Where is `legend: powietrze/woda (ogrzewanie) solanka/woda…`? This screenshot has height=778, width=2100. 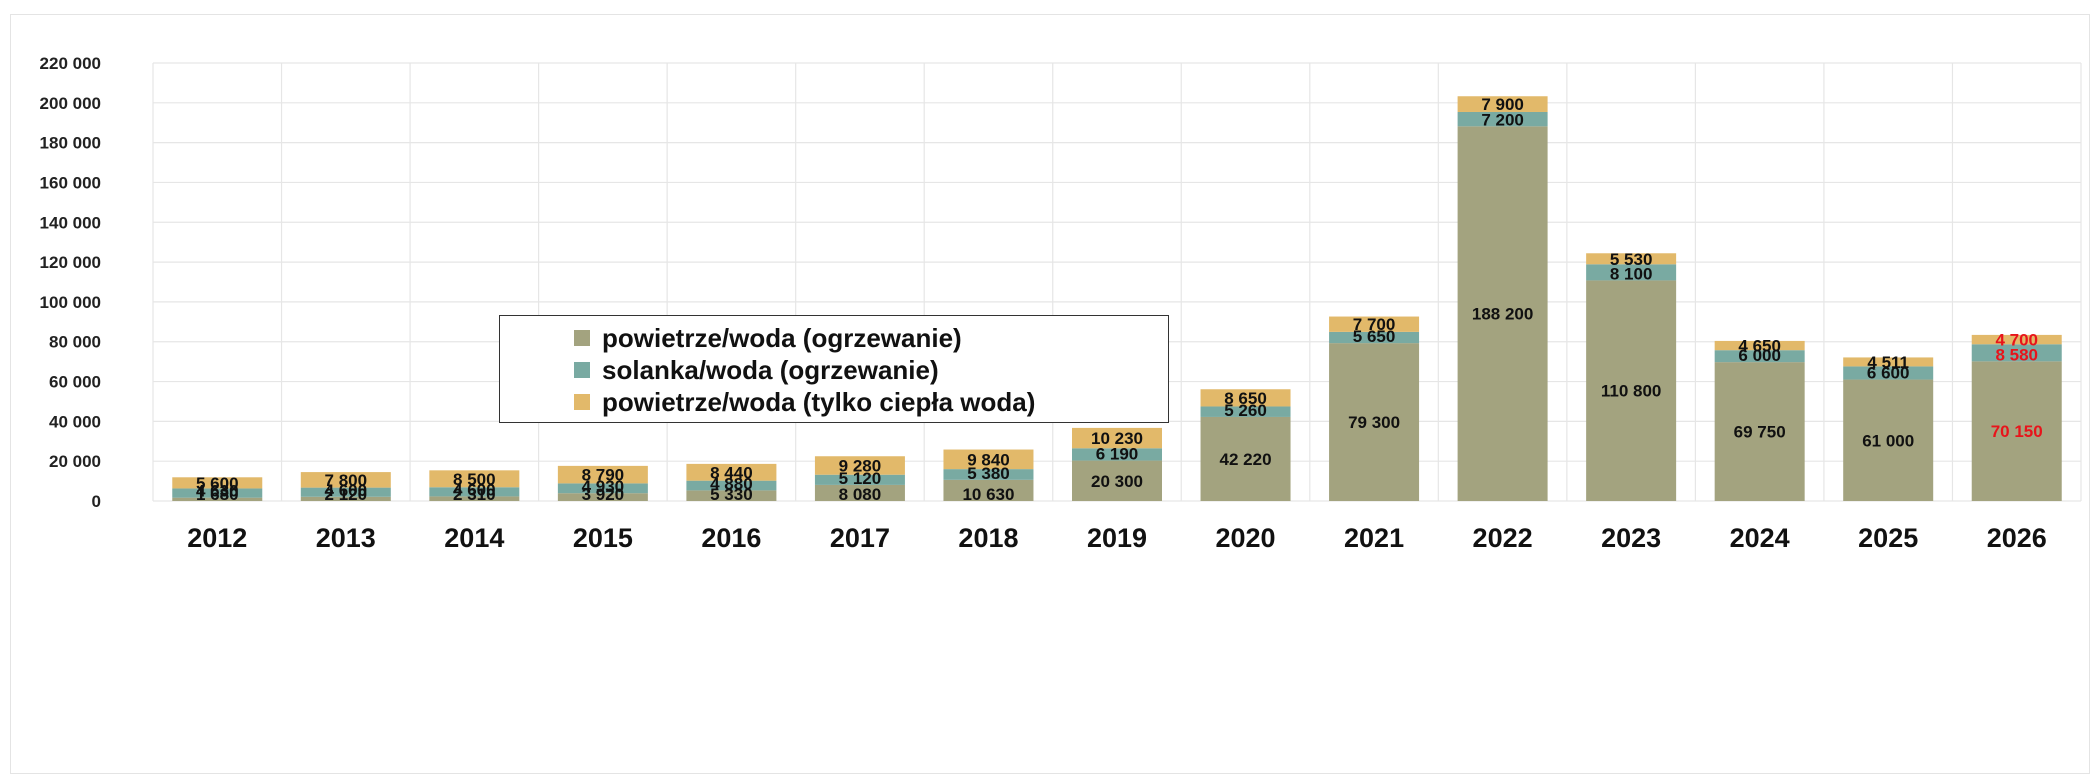 legend: powietrze/woda (ogrzewanie) solanka/woda… is located at coordinates (834, 369).